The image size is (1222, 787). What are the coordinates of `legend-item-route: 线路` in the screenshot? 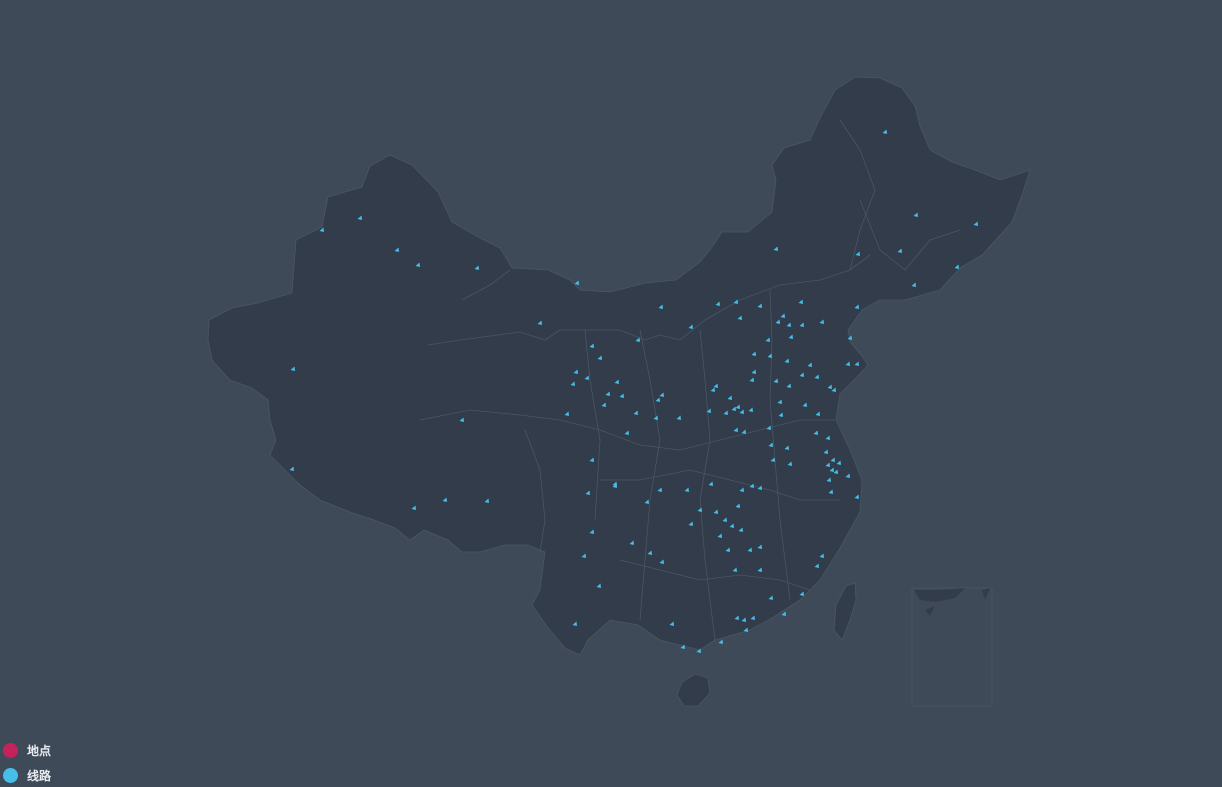 It's located at (27, 775).